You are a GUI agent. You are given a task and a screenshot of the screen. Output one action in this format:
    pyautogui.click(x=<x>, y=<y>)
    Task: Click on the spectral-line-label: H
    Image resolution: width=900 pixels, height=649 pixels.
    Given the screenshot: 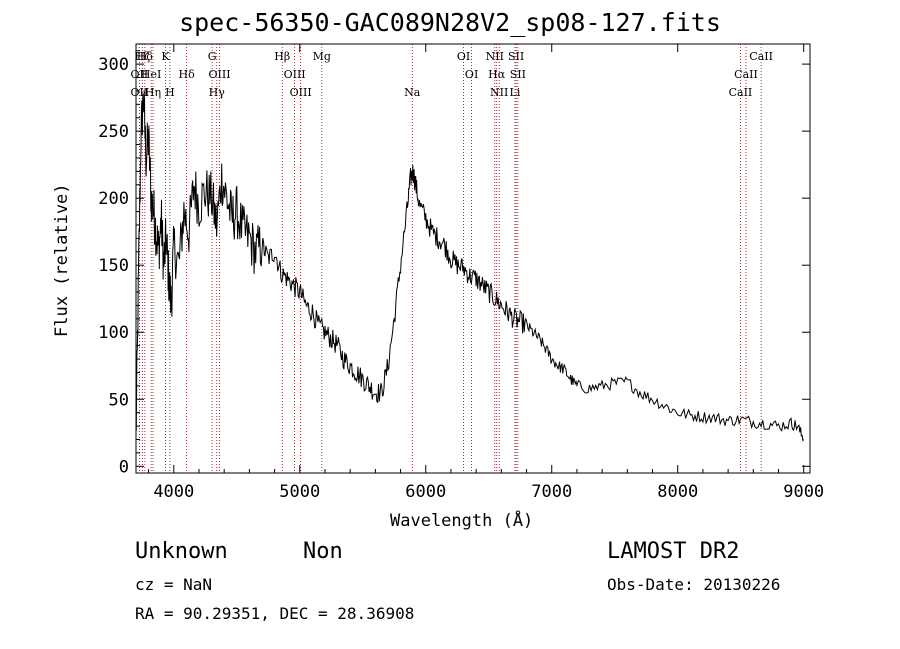 What is the action you would take?
    pyautogui.click(x=170, y=92)
    